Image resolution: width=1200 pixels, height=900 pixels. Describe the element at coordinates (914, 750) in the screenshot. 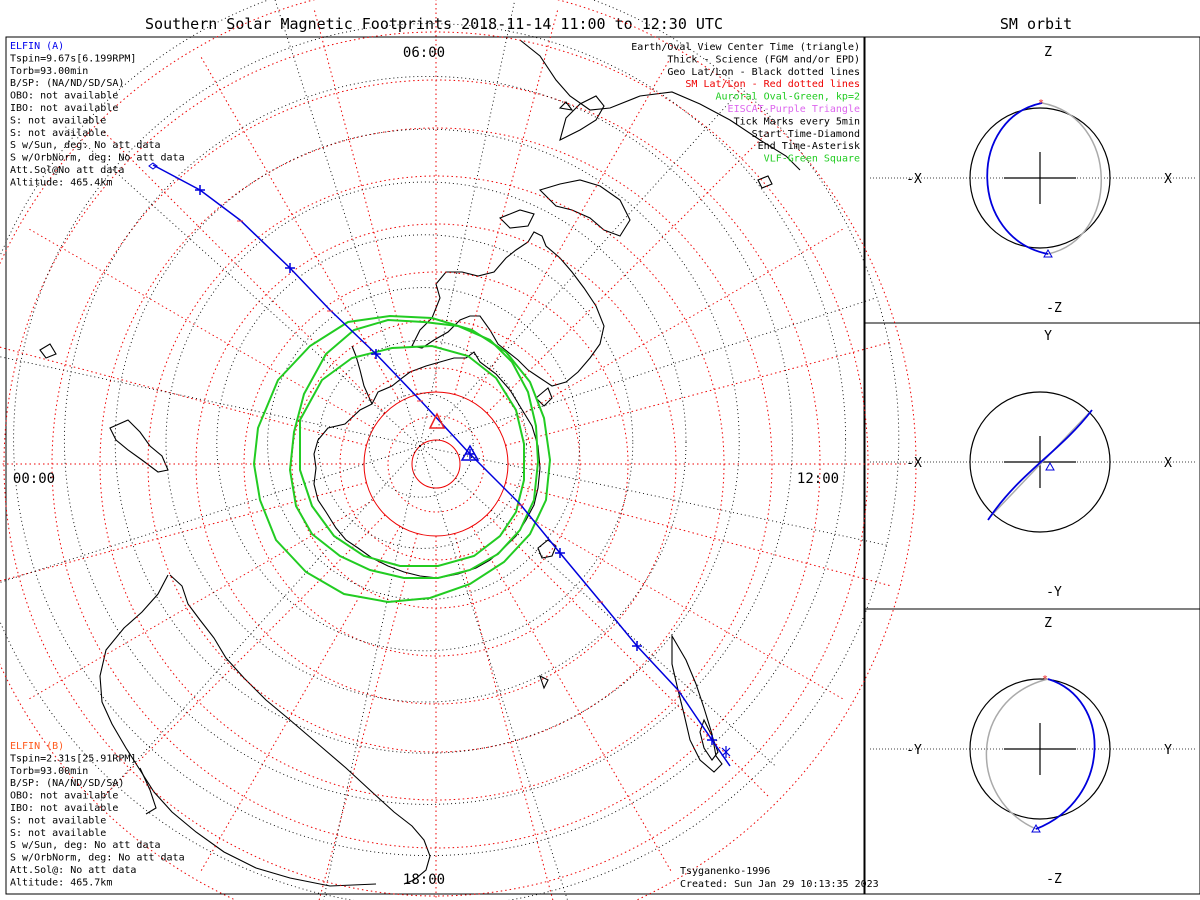

I see `panel-axis-label-left: -Y` at that location.